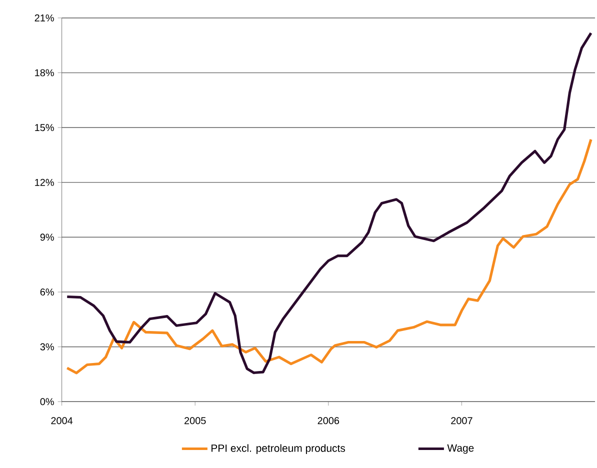 Image resolution: width=597 pixels, height=468 pixels. What do you see at coordinates (44, 182) in the screenshot?
I see `y-tick-label: 12%` at bounding box center [44, 182].